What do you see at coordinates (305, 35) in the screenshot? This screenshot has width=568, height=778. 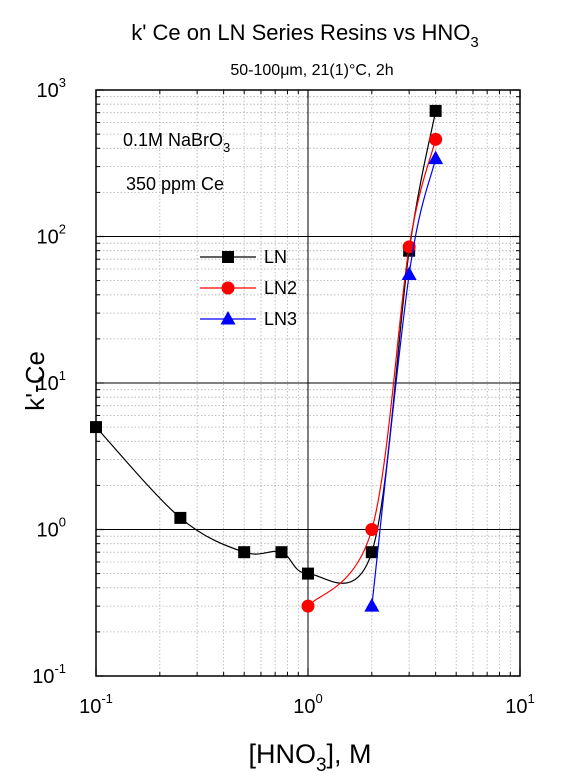 I see `chart-title: k' Ce on LN Series Resins vs HNO3` at bounding box center [305, 35].